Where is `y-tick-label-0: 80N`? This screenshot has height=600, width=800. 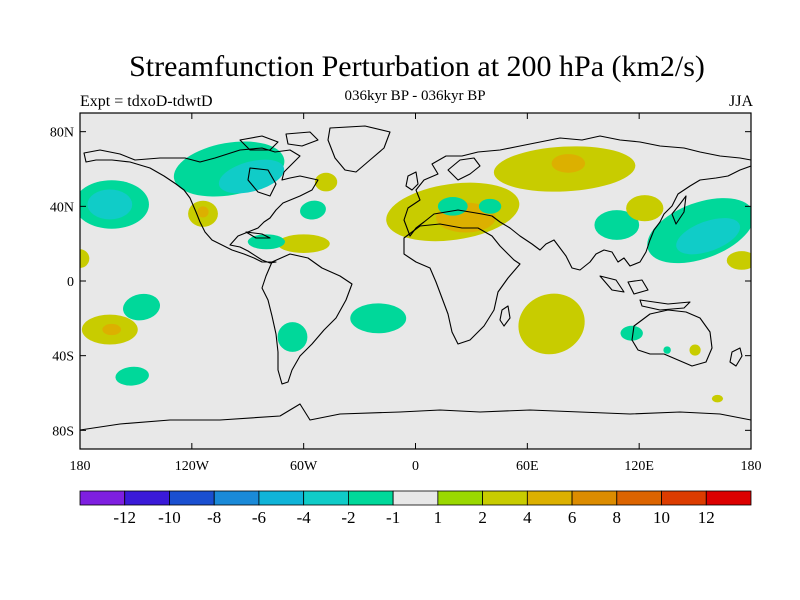
y-tick-label-0: 80N is located at coordinates (62, 133).